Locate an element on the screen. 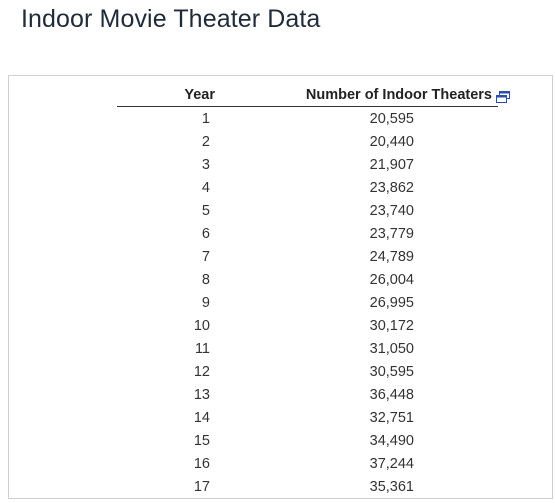 This screenshot has width=555, height=503. table-row: 8 26,004 is located at coordinates (307, 279).